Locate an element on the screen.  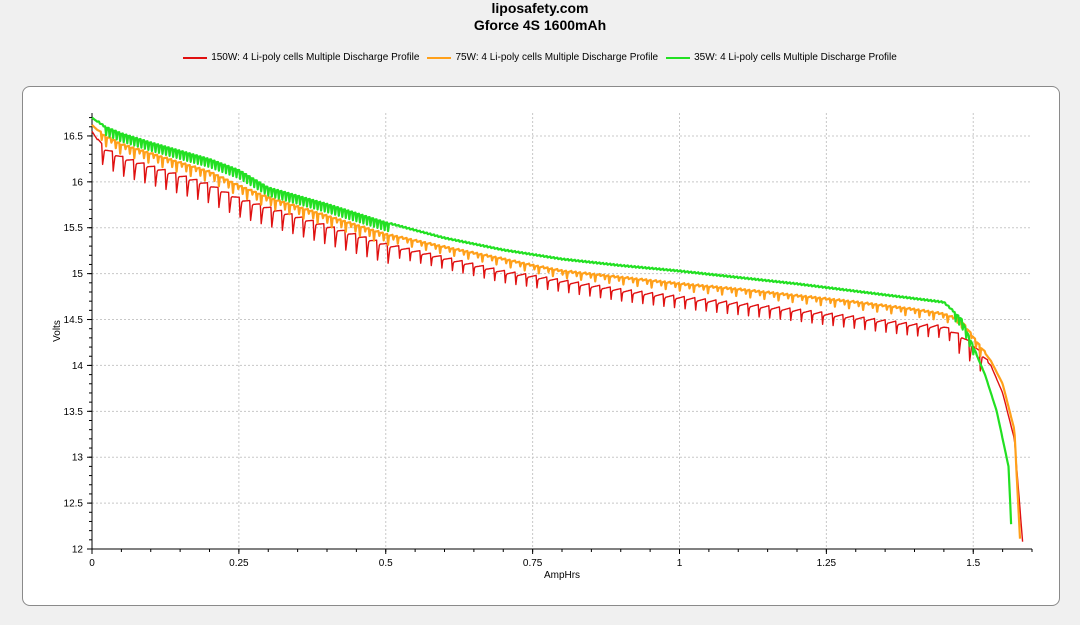
legend-swatch-35w is located at coordinates (678, 57).